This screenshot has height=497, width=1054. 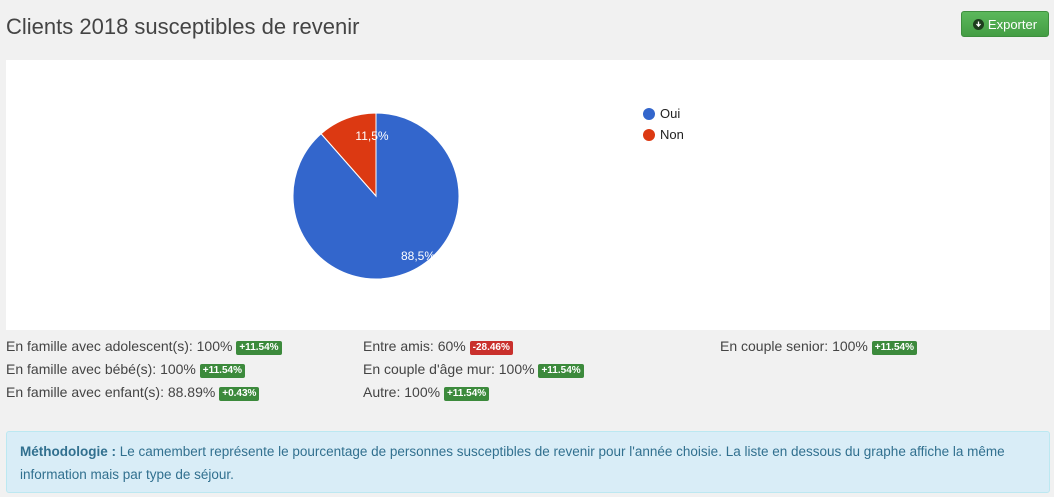 I want to click on export-label: Exporter, so click(x=1012, y=24).